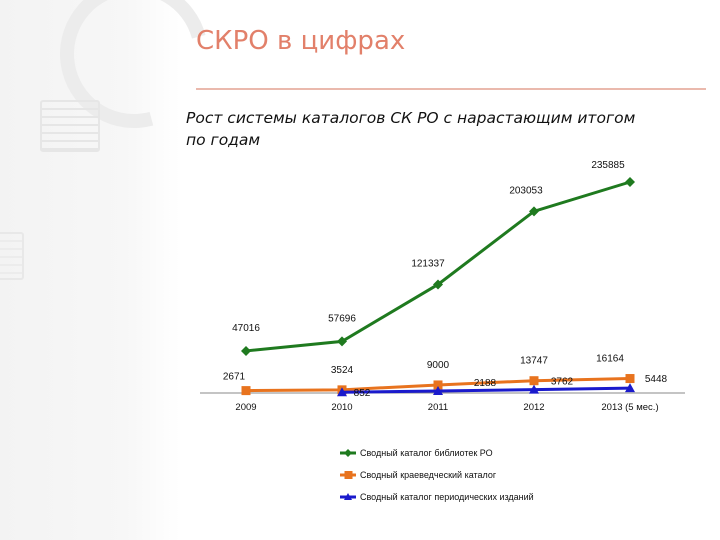 This screenshot has height=540, width=720. I want to click on data-label: 9000, so click(438, 365).